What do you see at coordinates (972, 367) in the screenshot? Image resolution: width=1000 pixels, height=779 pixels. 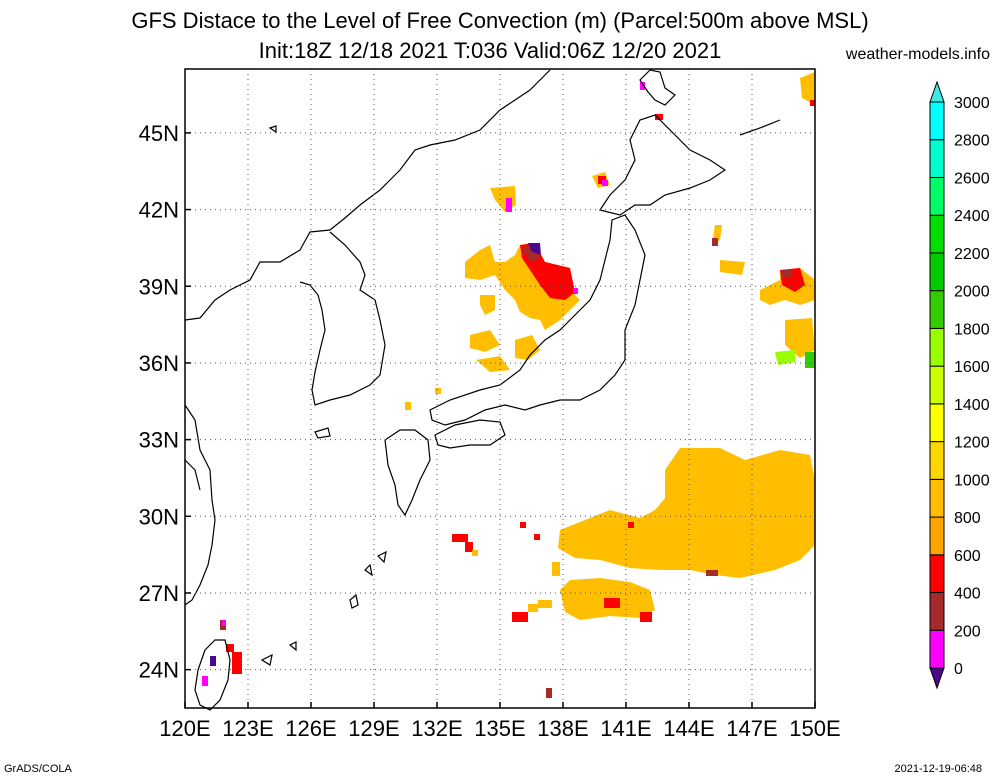 I see `colorbar-label: 1600` at bounding box center [972, 367].